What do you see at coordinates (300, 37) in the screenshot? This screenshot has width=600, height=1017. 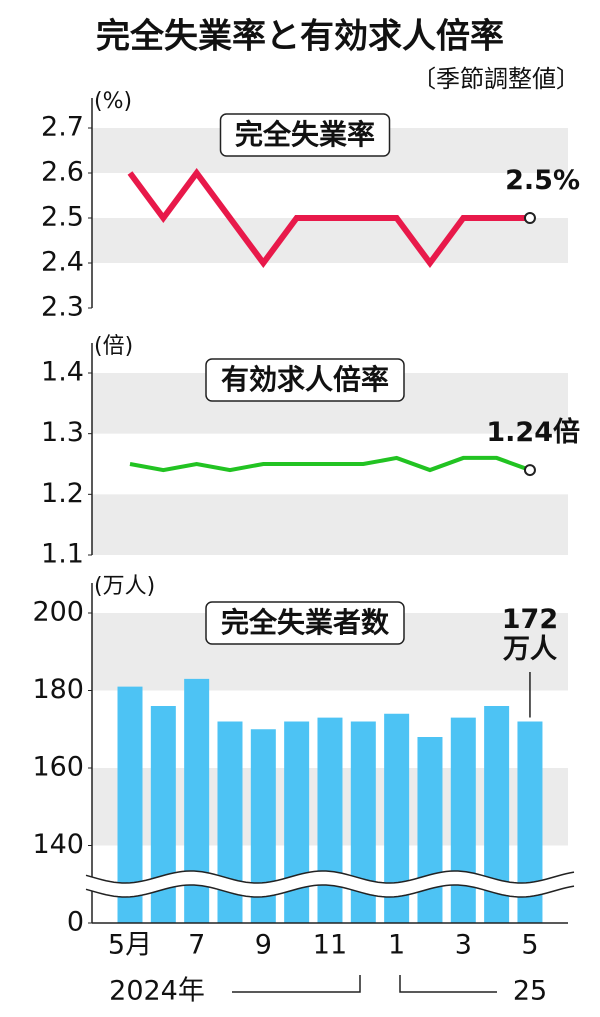 I see `chart-title: 完全失業率と有効求人倍率` at bounding box center [300, 37].